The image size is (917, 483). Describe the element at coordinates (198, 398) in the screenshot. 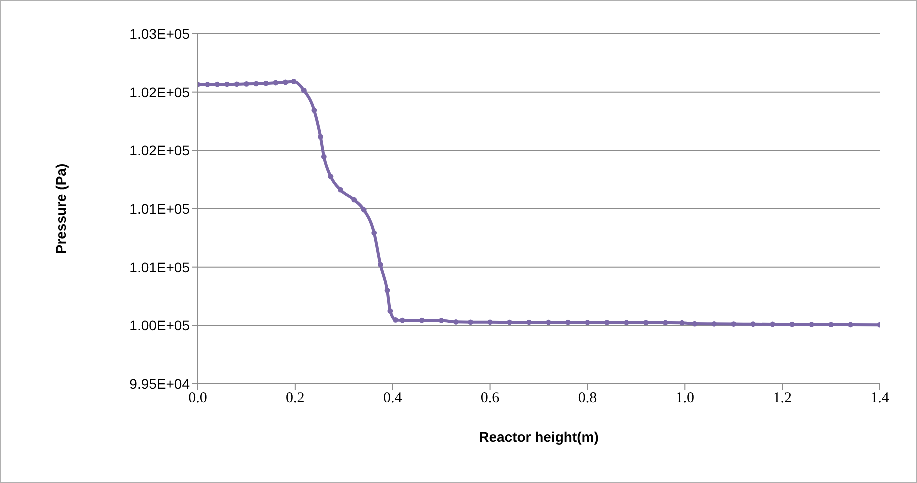

I see `x-tick-label: 0.0` at that location.